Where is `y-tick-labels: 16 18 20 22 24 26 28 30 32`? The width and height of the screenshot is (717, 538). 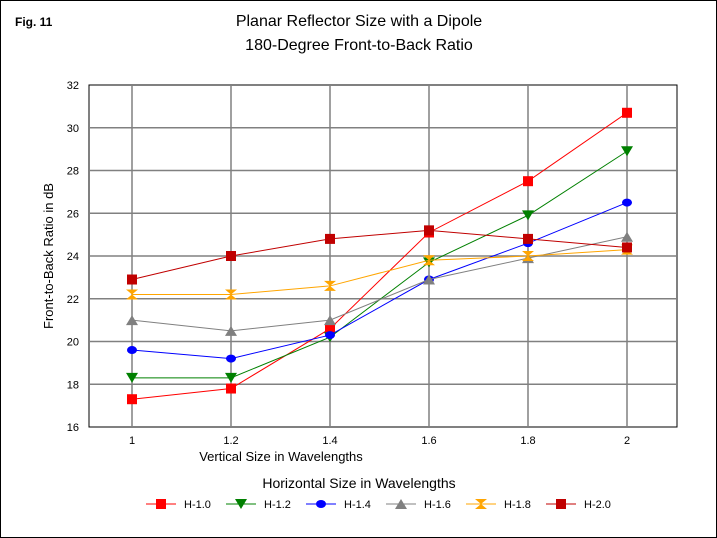 y-tick-labels: 16 18 20 22 24 26 28 30 32 is located at coordinates (73, 257).